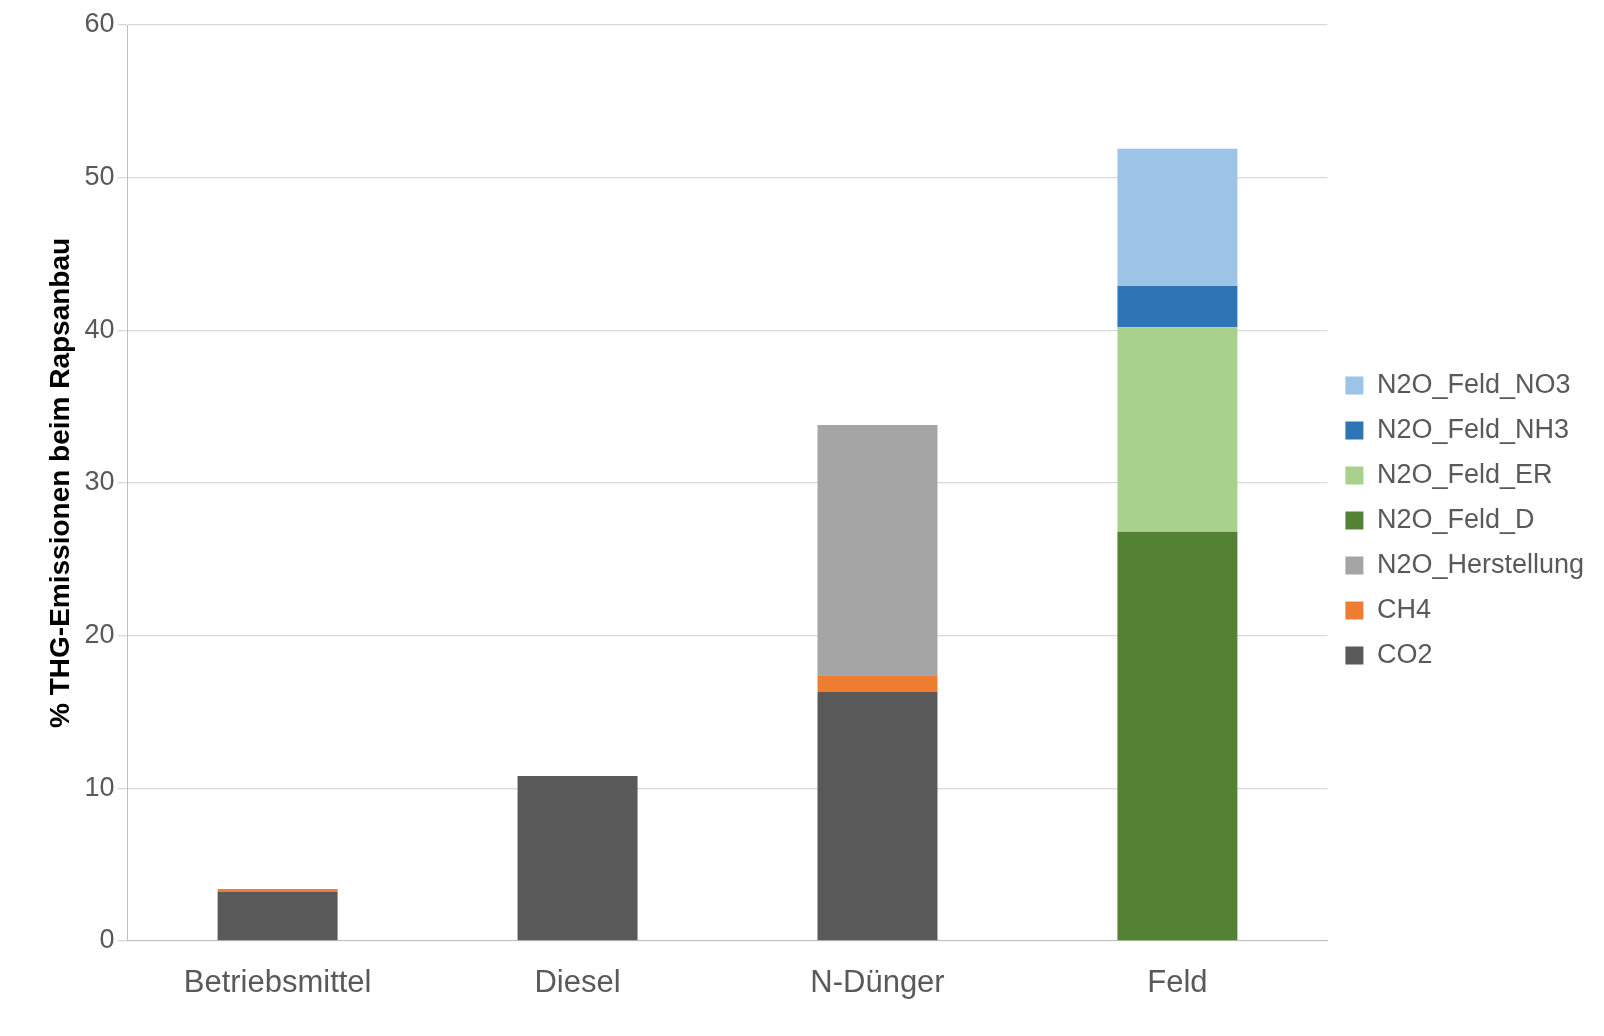 Image resolution: width=1604 pixels, height=1036 pixels. I want to click on y-tick-label: 40, so click(99, 328).